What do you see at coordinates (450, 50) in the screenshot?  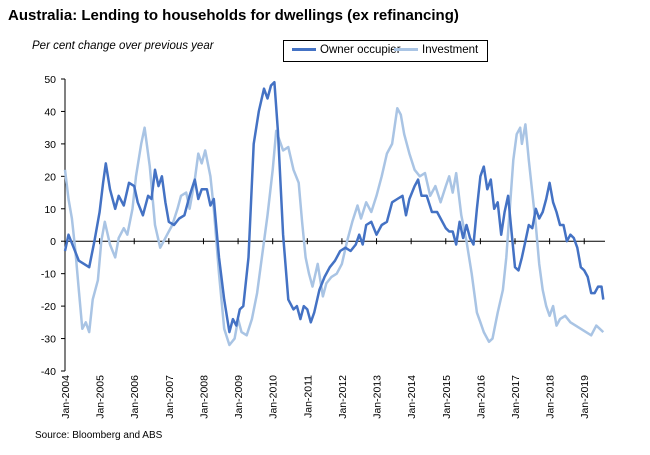 I see `legend-label-investment: Investment` at bounding box center [450, 50].